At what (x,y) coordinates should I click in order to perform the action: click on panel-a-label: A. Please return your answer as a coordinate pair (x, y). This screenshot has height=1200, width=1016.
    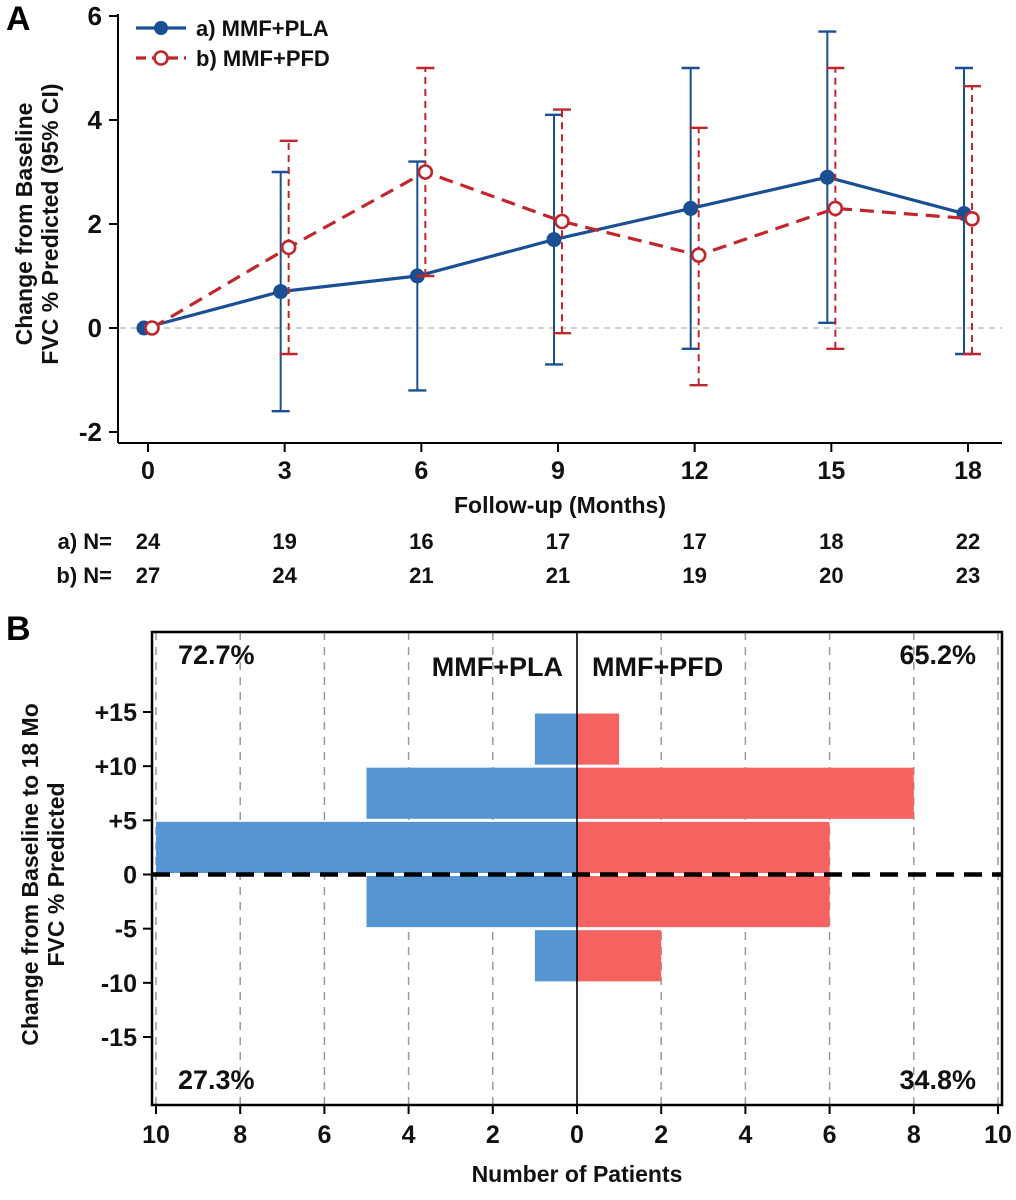
    Looking at the image, I should click on (18, 19).